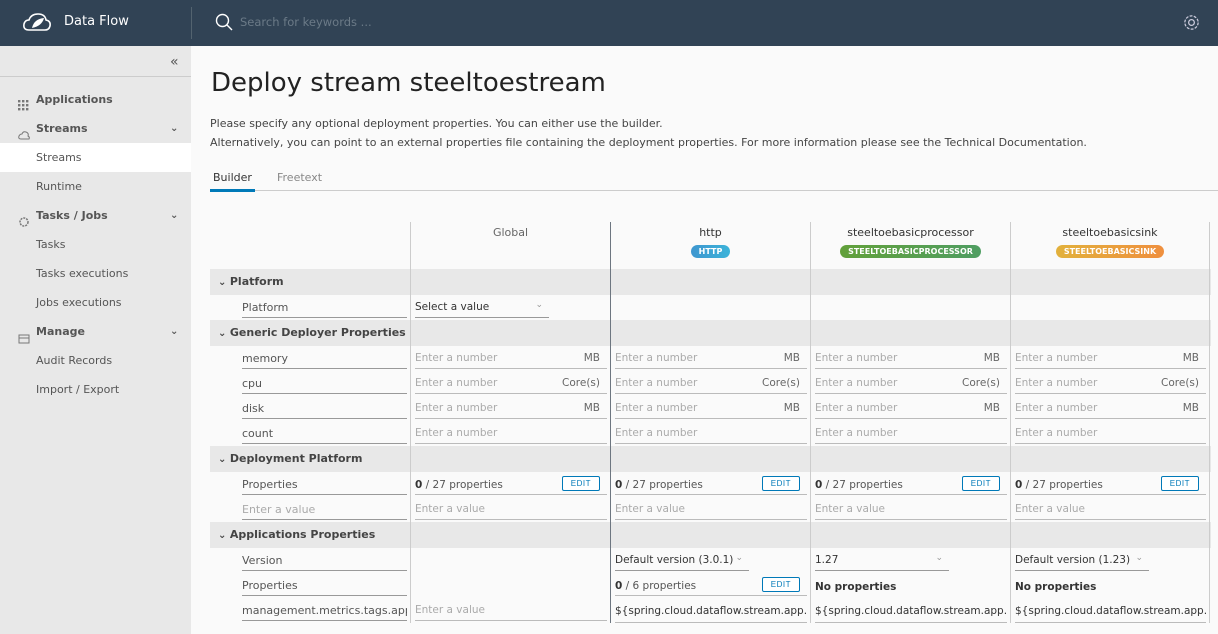 This screenshot has width=1218, height=634. Describe the element at coordinates (609, 23) in the screenshot. I see `top-bar: Data Flow` at that location.